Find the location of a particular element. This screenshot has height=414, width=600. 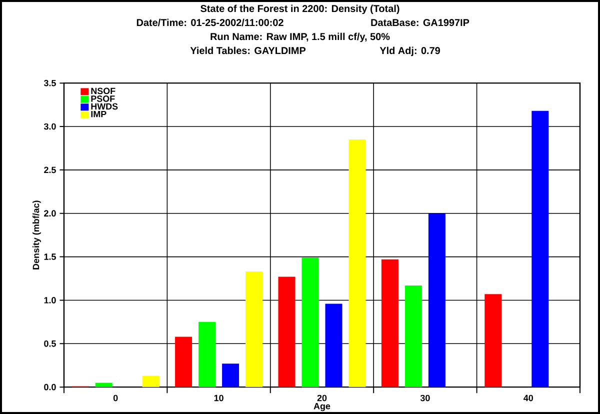

y-tick-label: 3.0 is located at coordinates (50, 126).